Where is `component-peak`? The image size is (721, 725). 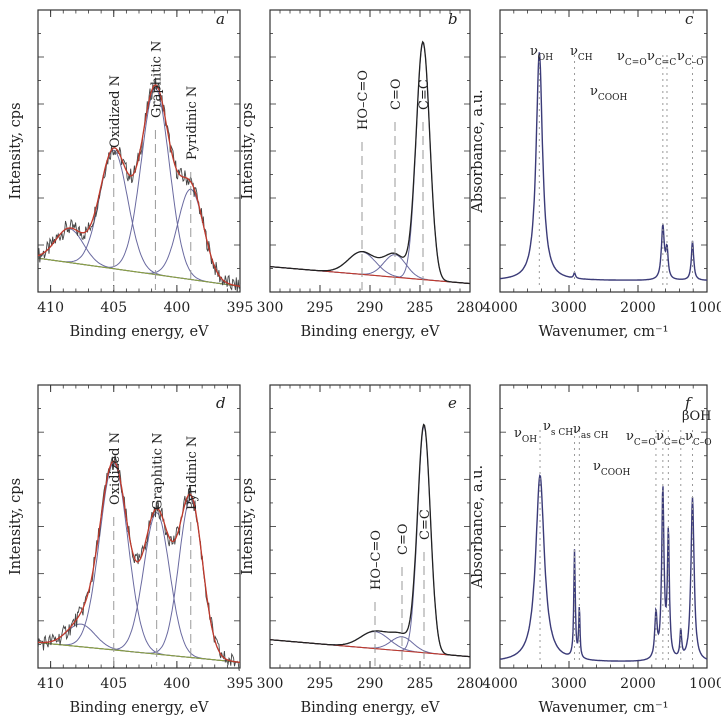
component-peak is located at coordinates (139, 257).